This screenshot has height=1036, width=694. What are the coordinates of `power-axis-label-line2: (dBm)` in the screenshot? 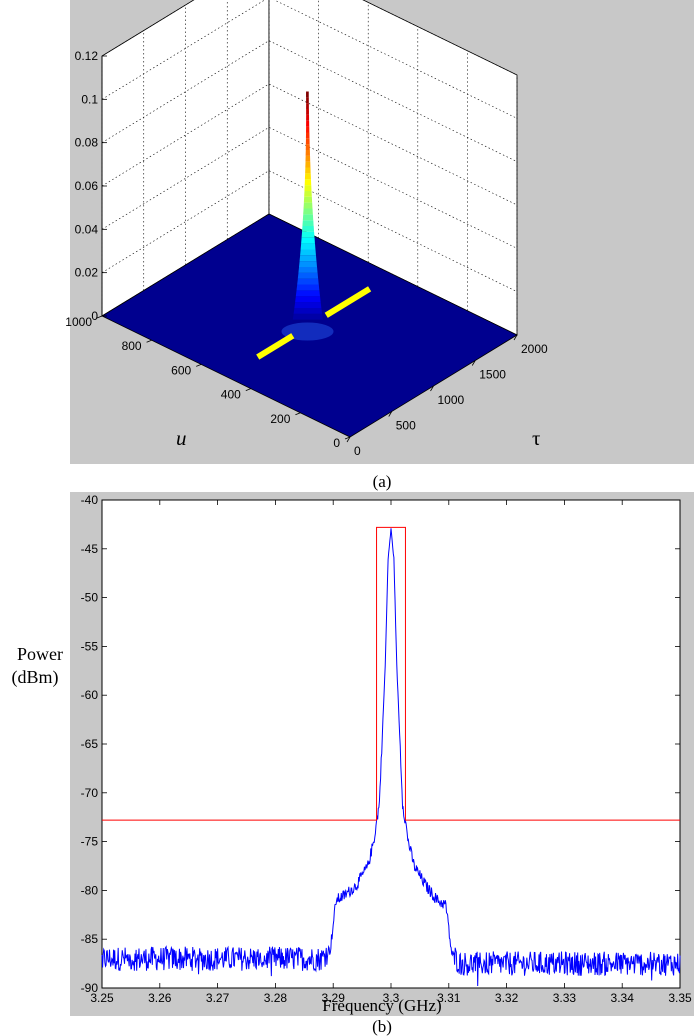 It's located at (35, 677).